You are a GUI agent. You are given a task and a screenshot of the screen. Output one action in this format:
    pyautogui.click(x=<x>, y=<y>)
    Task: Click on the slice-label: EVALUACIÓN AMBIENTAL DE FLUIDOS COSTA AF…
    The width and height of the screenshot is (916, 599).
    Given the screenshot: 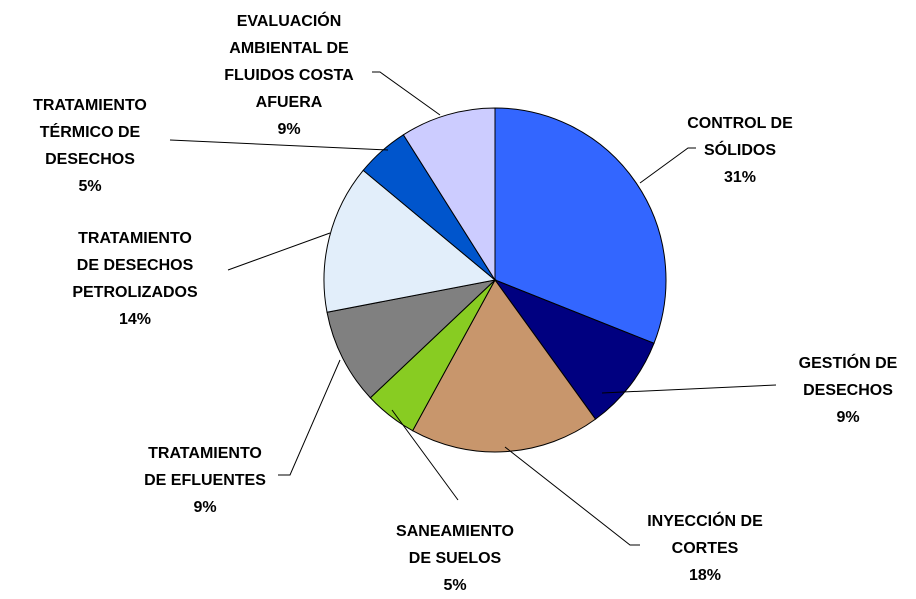 What is the action you would take?
    pyautogui.click(x=289, y=75)
    